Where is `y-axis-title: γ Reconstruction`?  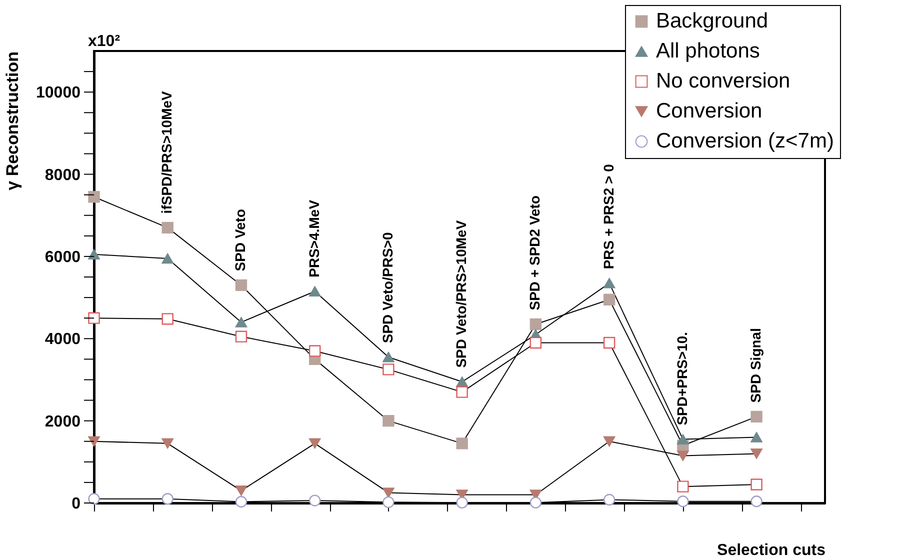 y-axis-title: γ Reconstruction is located at coordinates (12, 121).